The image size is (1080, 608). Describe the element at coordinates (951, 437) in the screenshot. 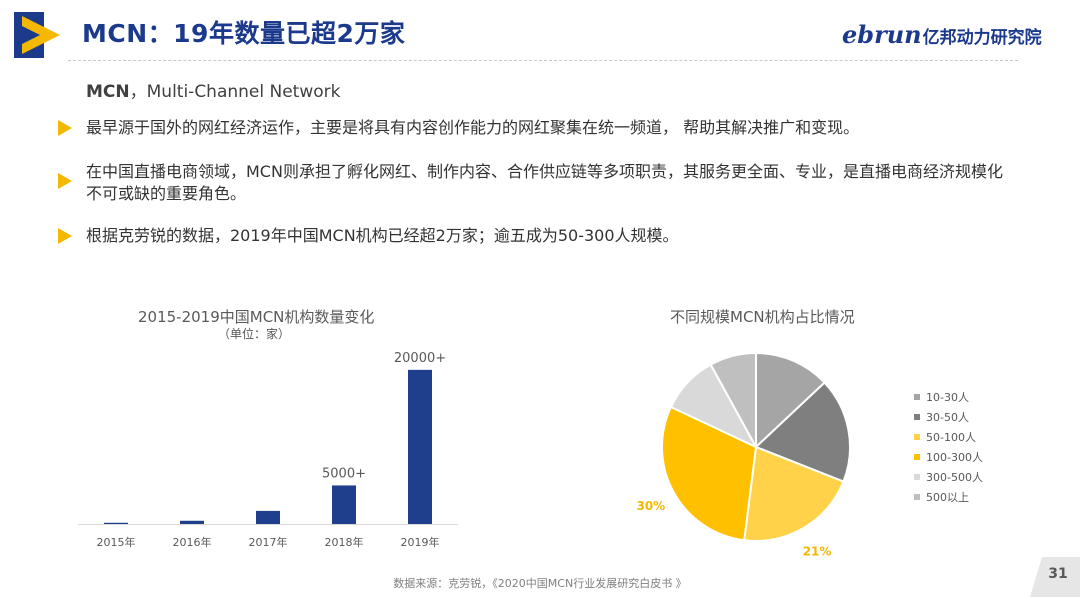

I see `legend-label: 50-100人` at that location.